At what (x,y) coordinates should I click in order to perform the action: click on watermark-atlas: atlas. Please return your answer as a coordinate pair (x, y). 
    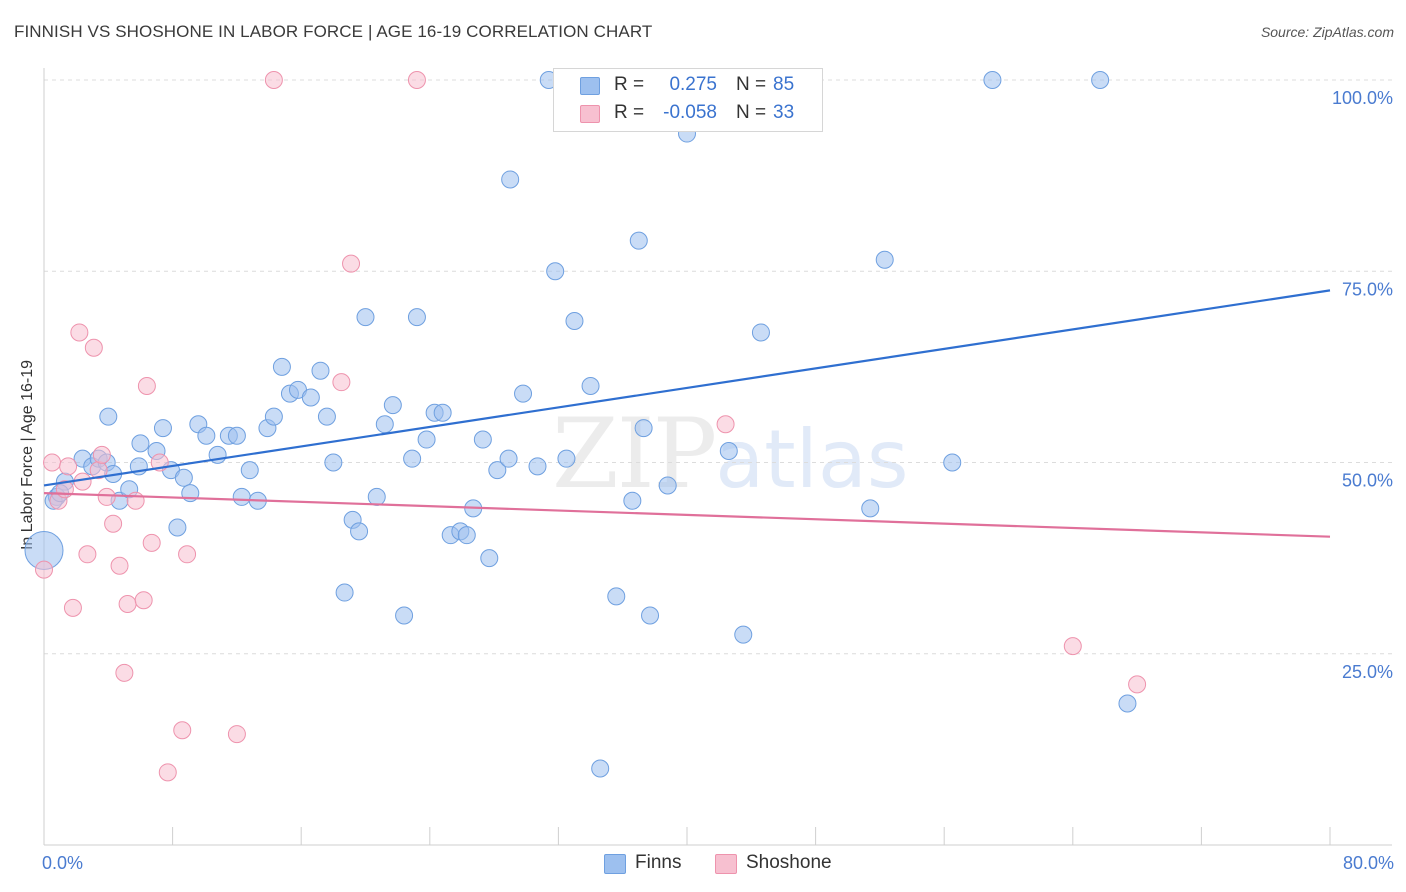
    Looking at the image, I should click on (812, 459).